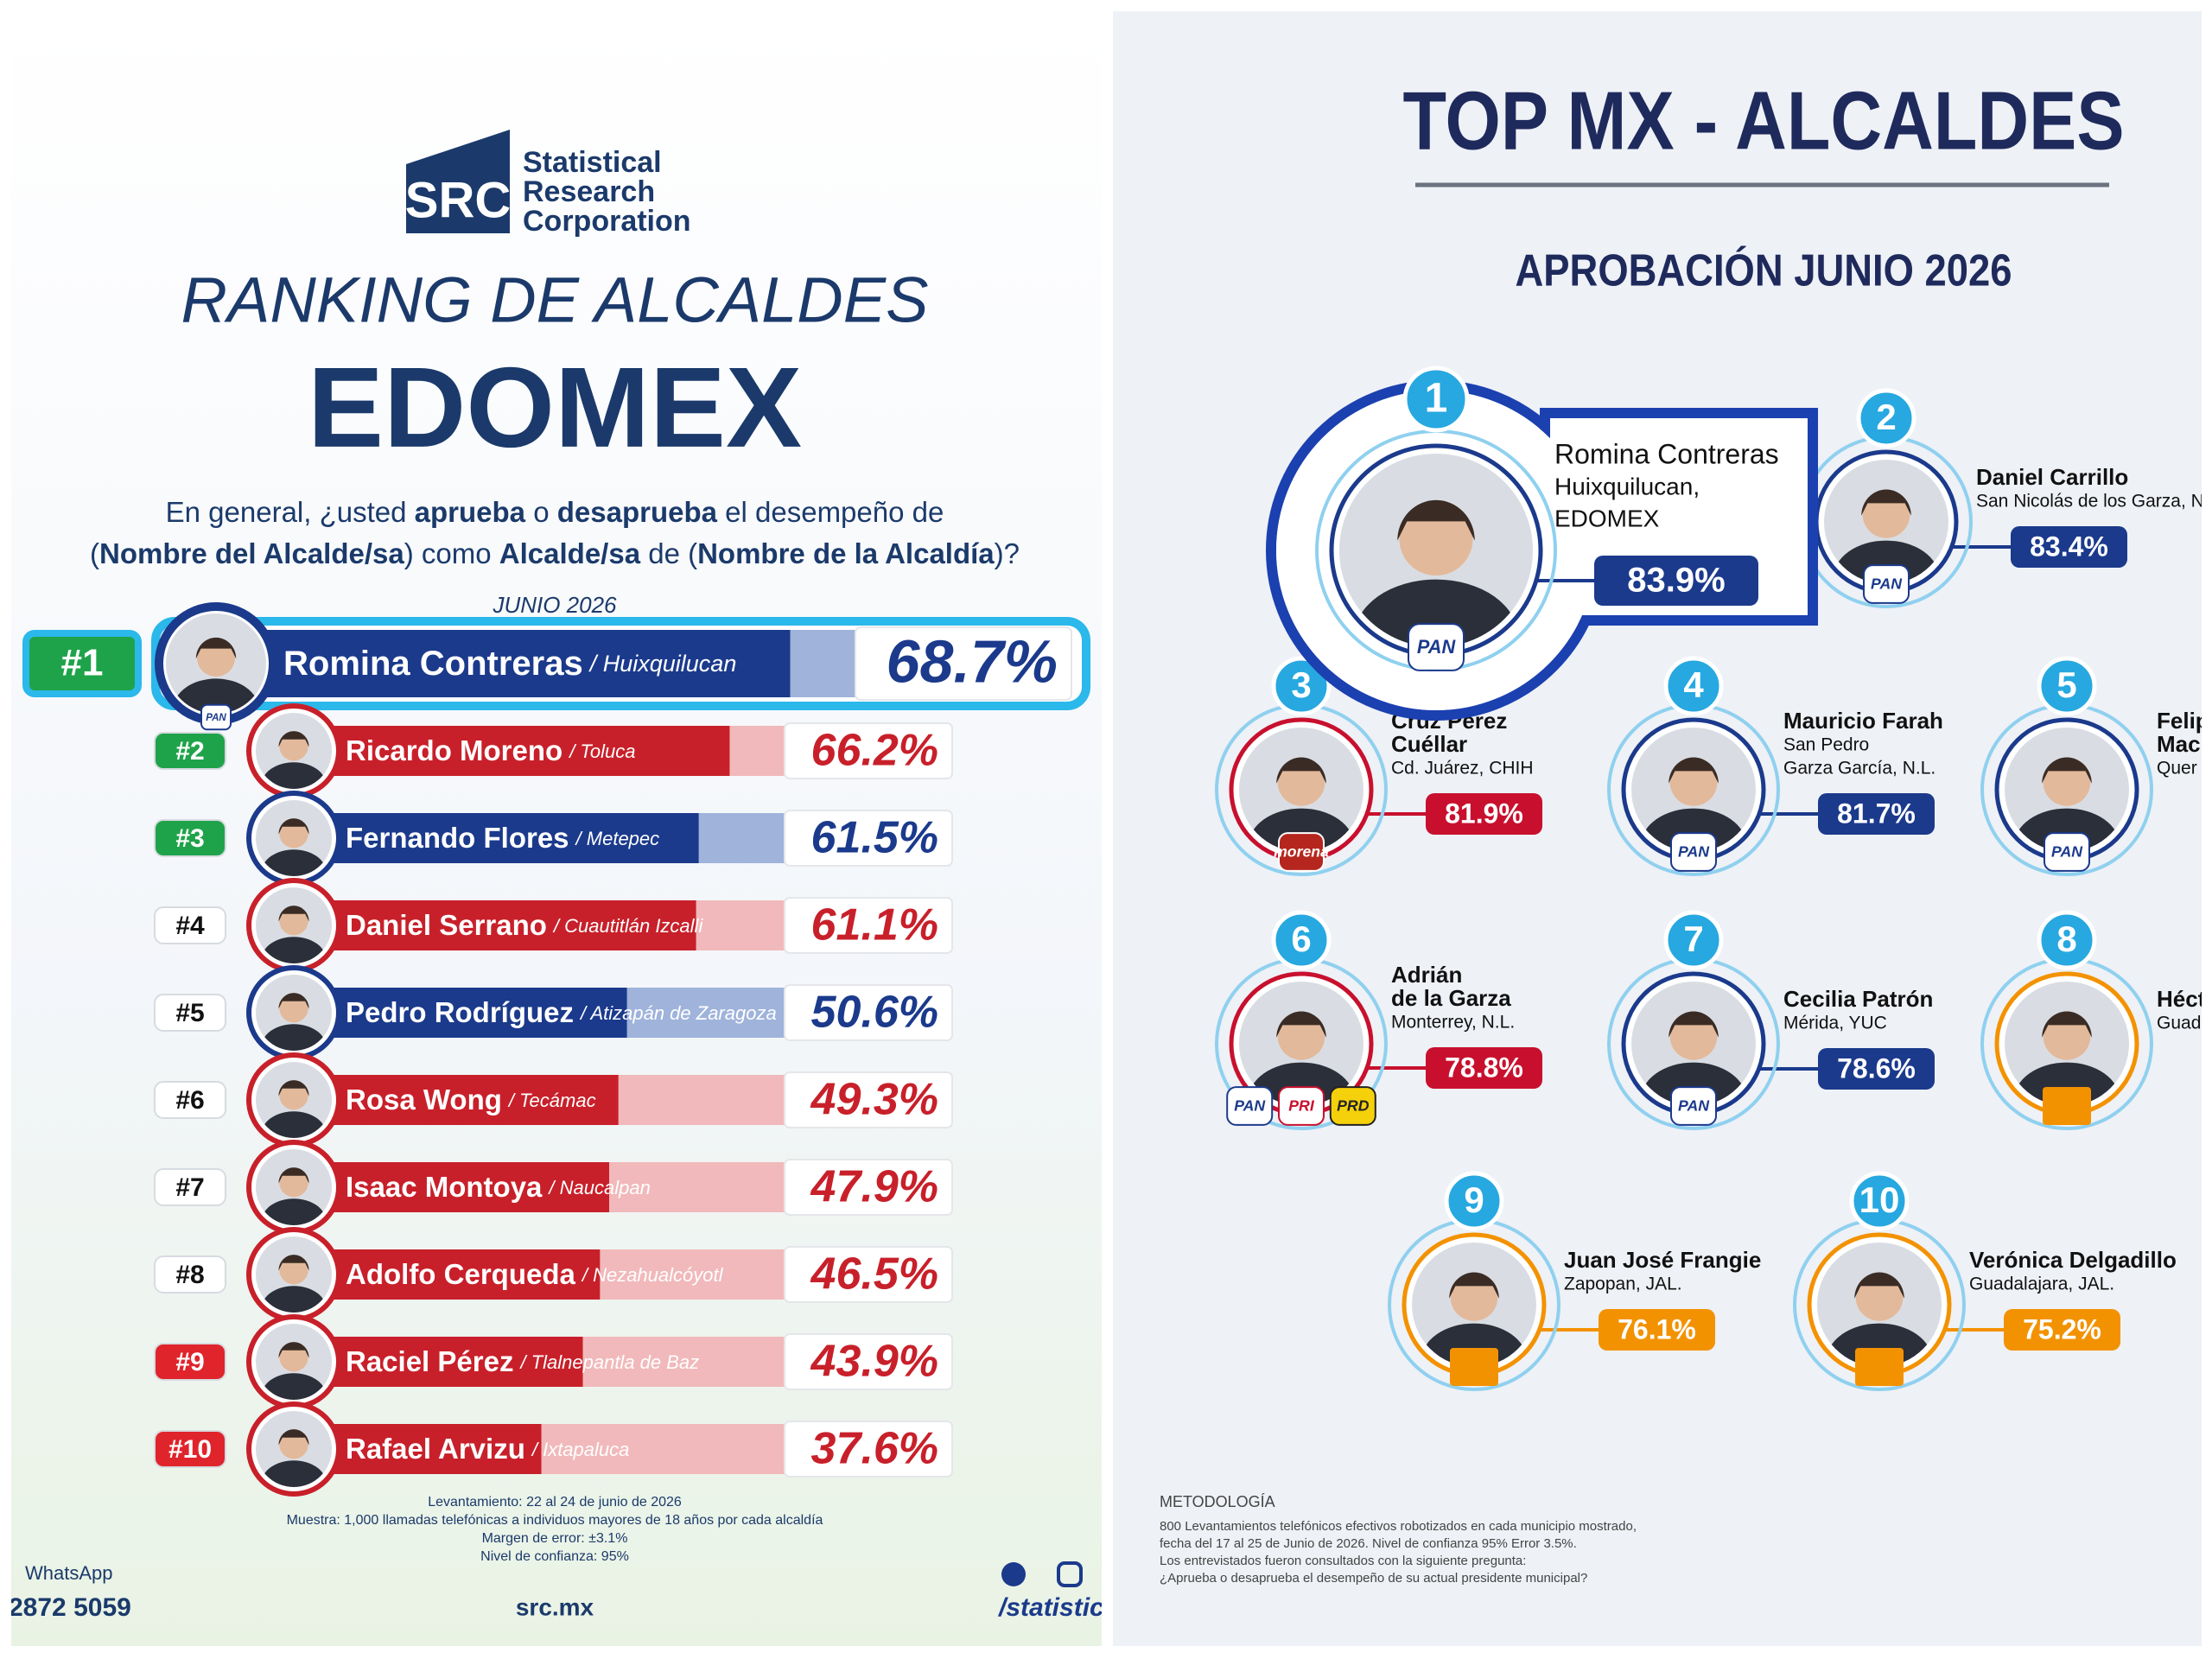 The width and height of the screenshot is (2212, 1659). I want to click on mayor-card: PAN 7 Cecilia Patrón Mérida, YUC 78.6%, so click(1771, 1020).